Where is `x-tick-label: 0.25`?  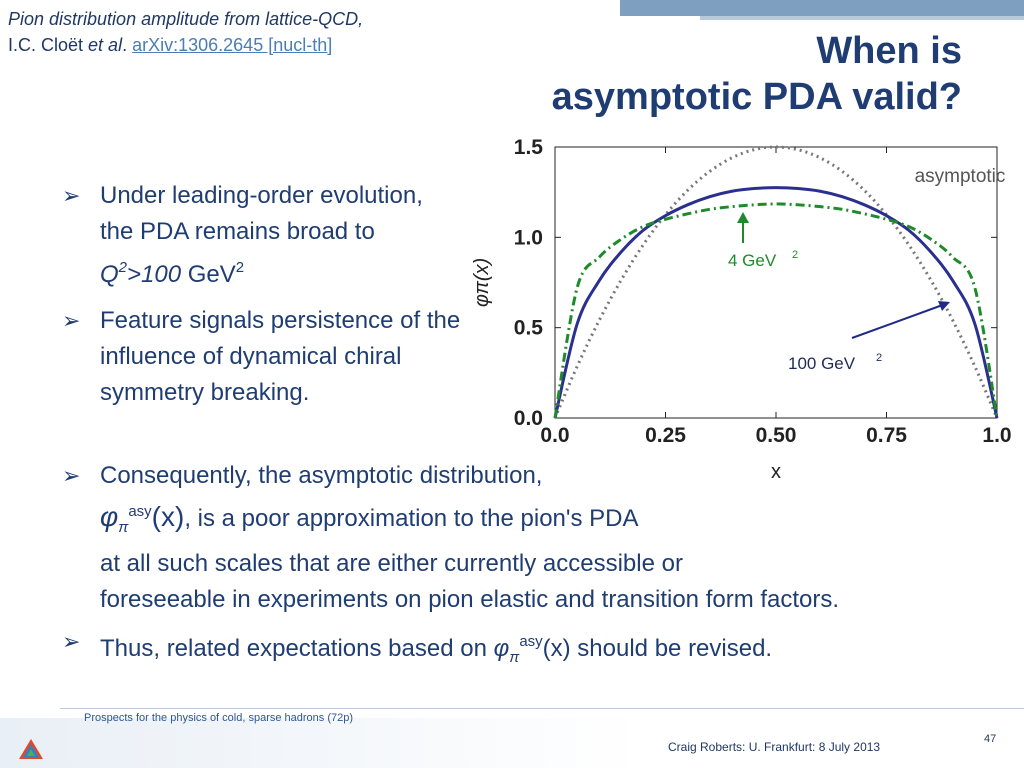 x-tick-label: 0.25 is located at coordinates (665, 435).